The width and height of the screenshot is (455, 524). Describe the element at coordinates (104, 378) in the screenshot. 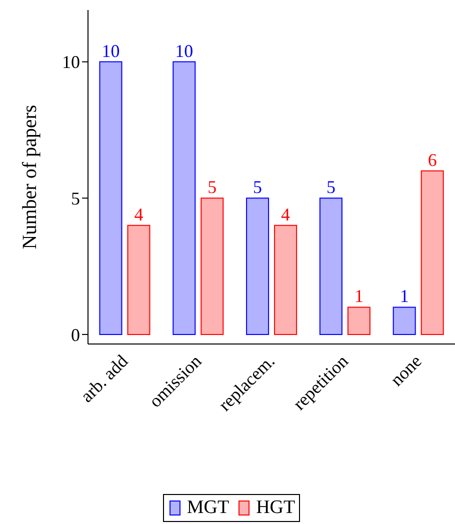

I see `x-tick-label: arb. add` at that location.